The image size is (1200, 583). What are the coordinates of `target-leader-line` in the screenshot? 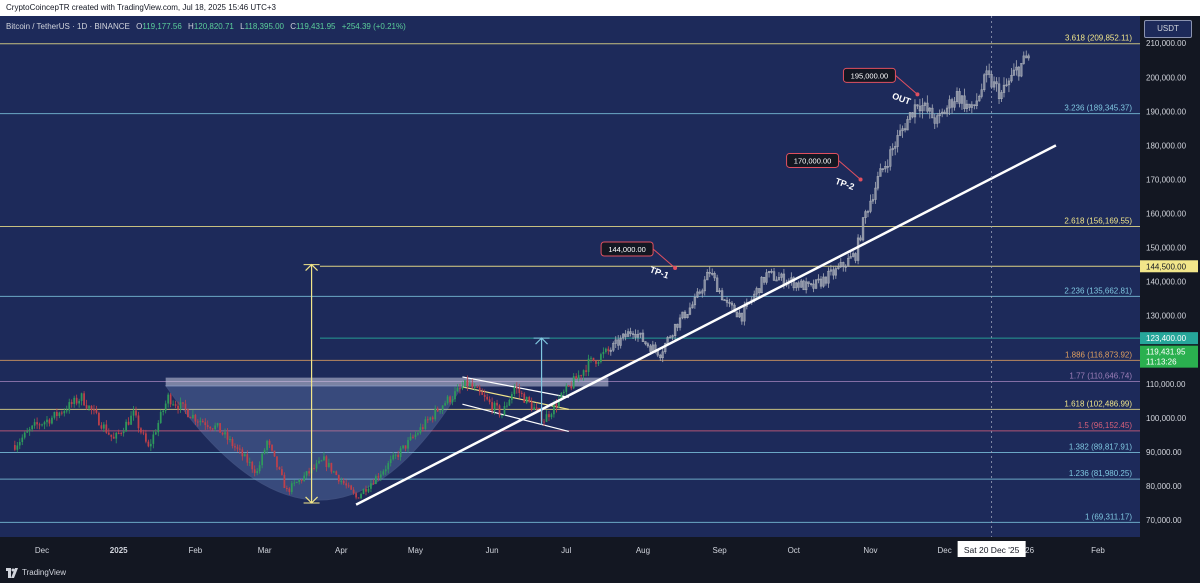 It's located at (849, 170).